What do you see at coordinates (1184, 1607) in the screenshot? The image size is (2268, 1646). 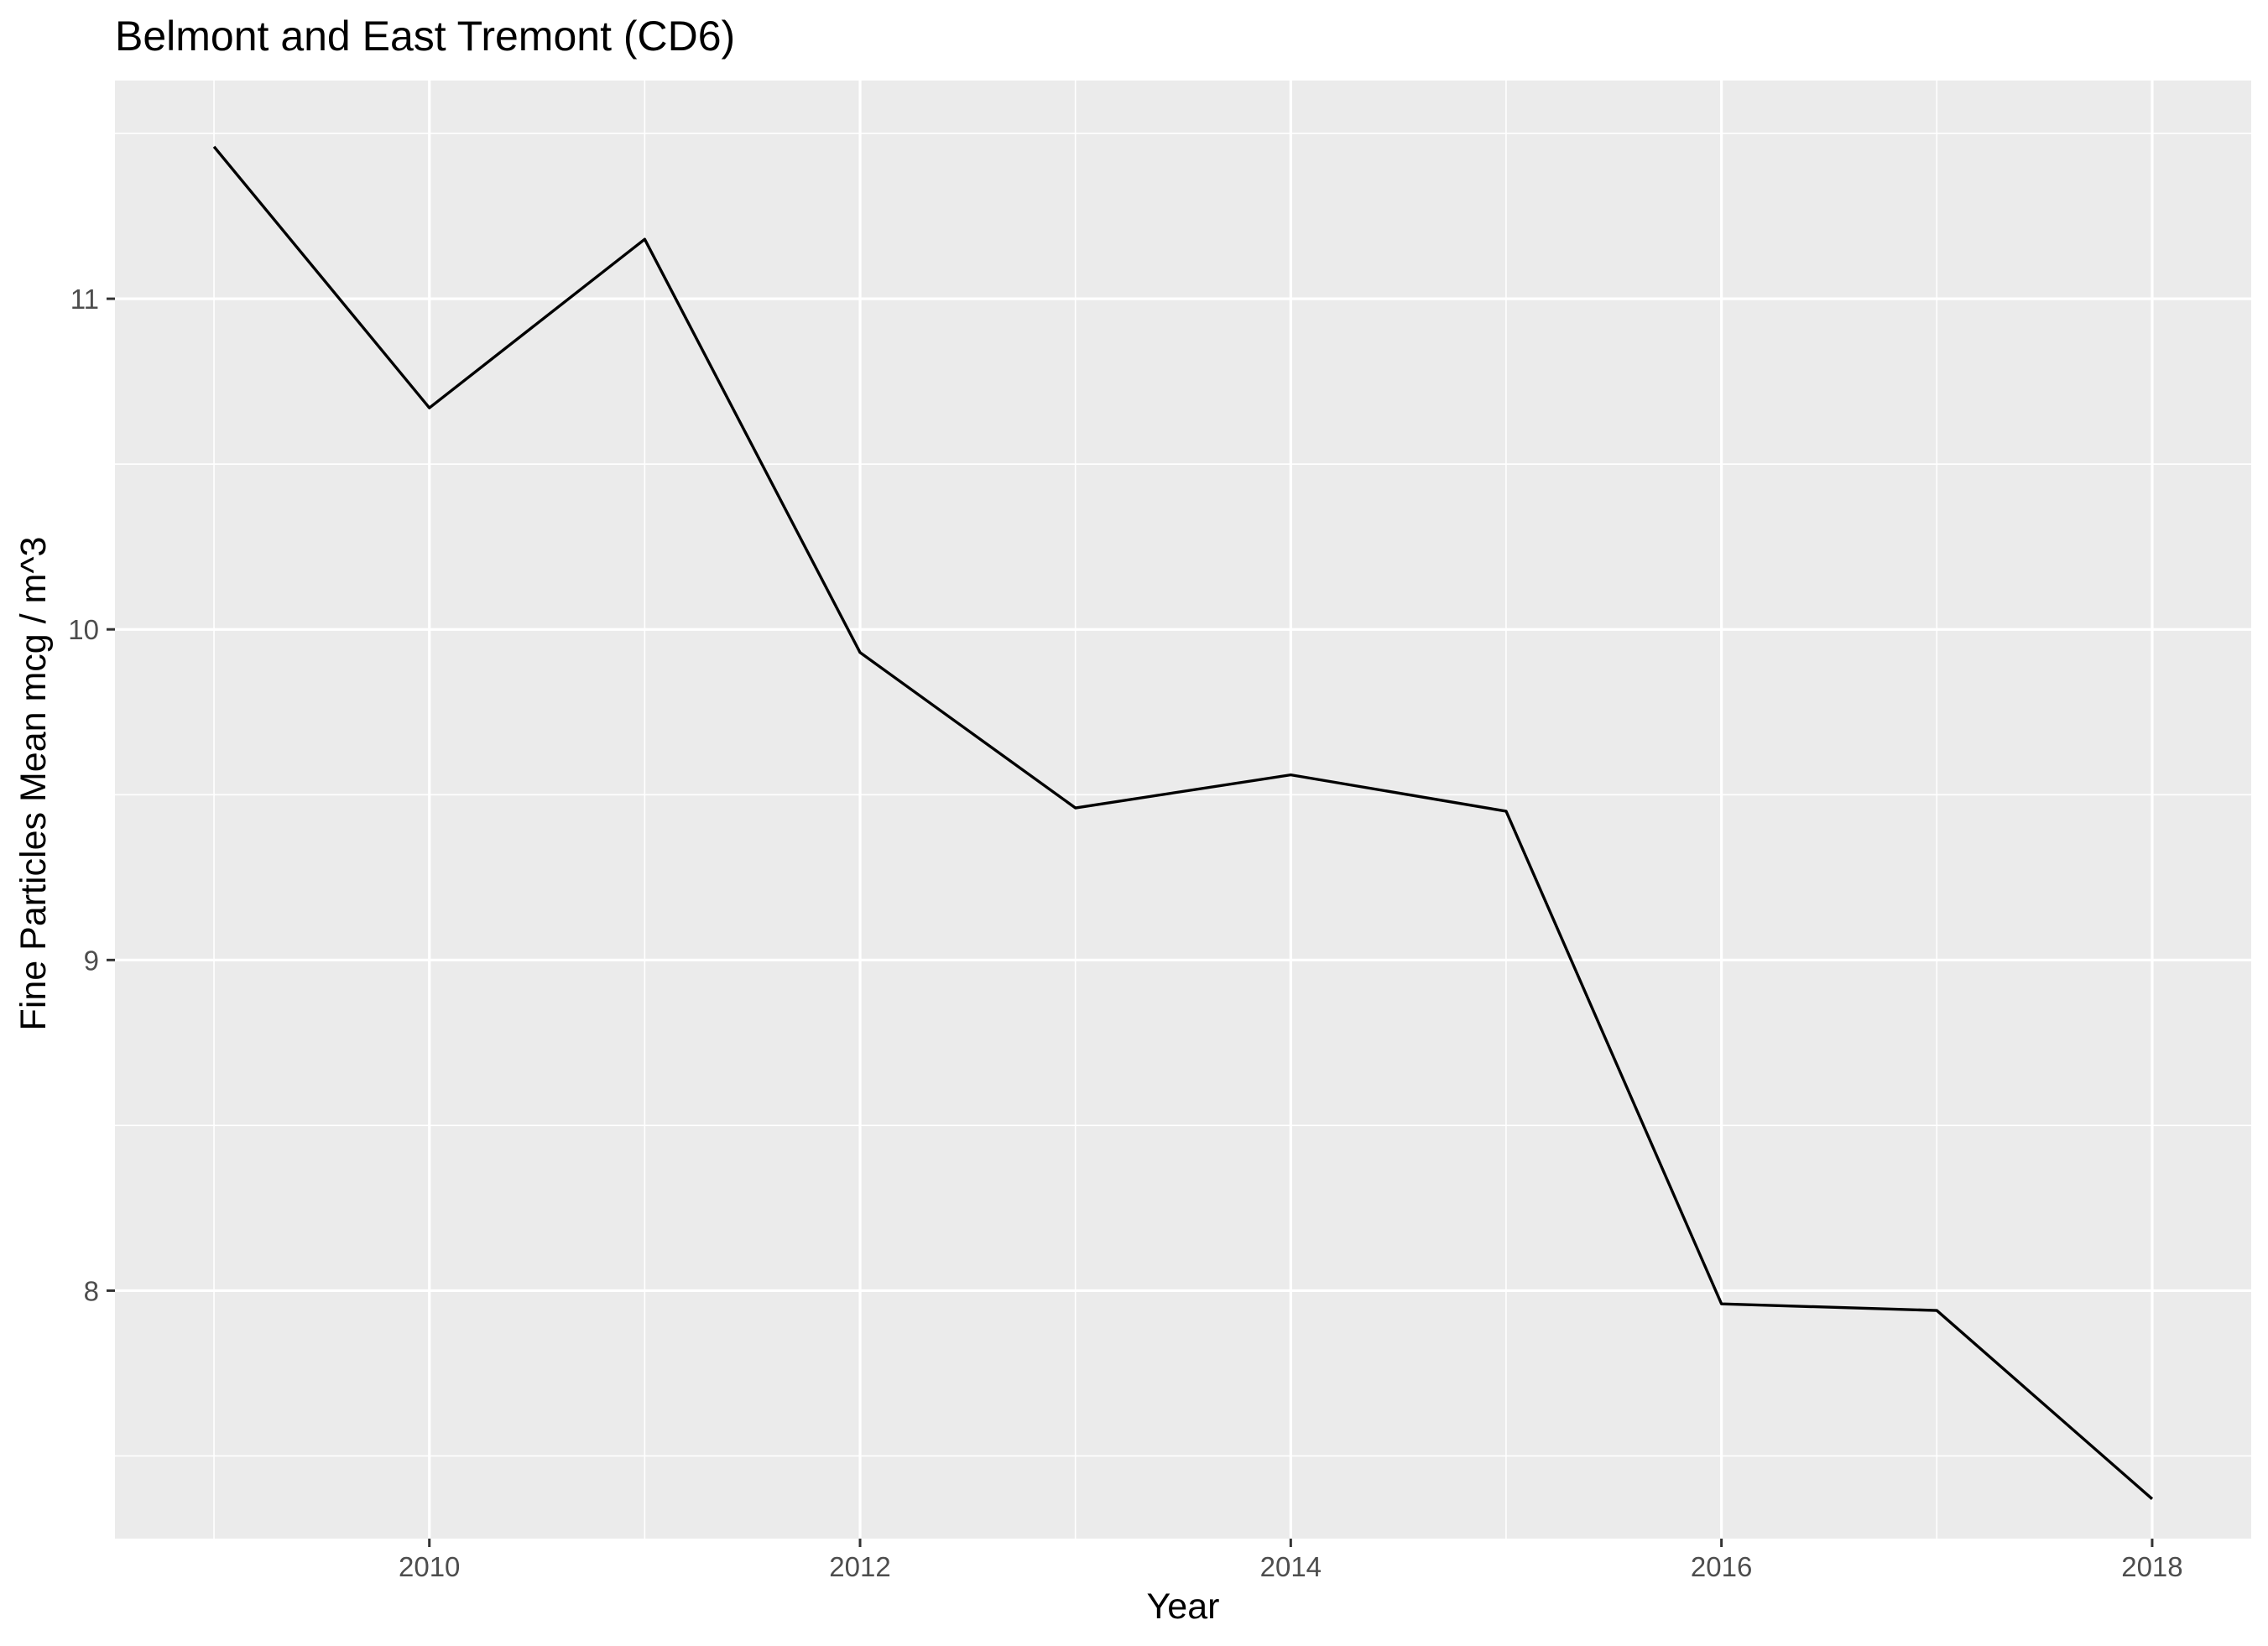 I see `x-axis-title: Year` at bounding box center [1184, 1607].